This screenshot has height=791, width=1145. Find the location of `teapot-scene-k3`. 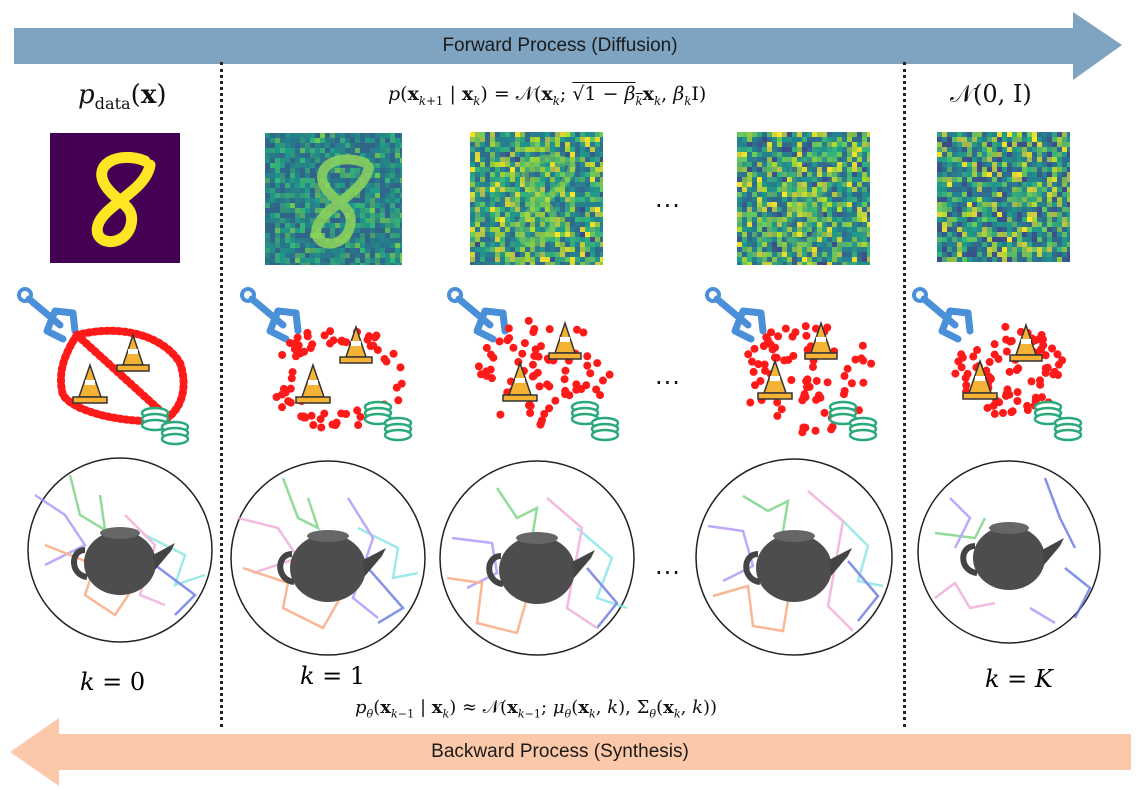

teapot-scene-k3 is located at coordinates (794, 557).